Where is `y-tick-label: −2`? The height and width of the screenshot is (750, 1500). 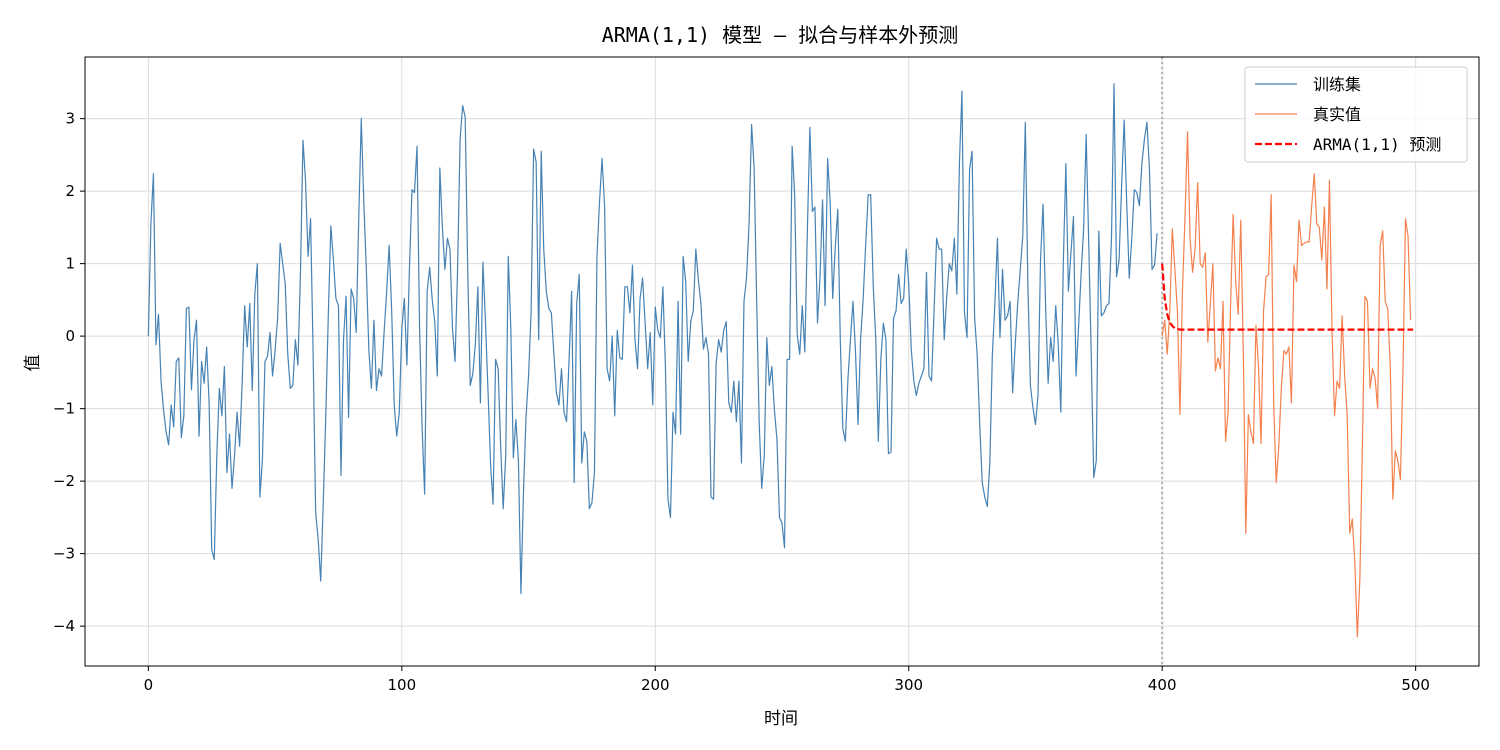 y-tick-label: −2 is located at coordinates (64, 481).